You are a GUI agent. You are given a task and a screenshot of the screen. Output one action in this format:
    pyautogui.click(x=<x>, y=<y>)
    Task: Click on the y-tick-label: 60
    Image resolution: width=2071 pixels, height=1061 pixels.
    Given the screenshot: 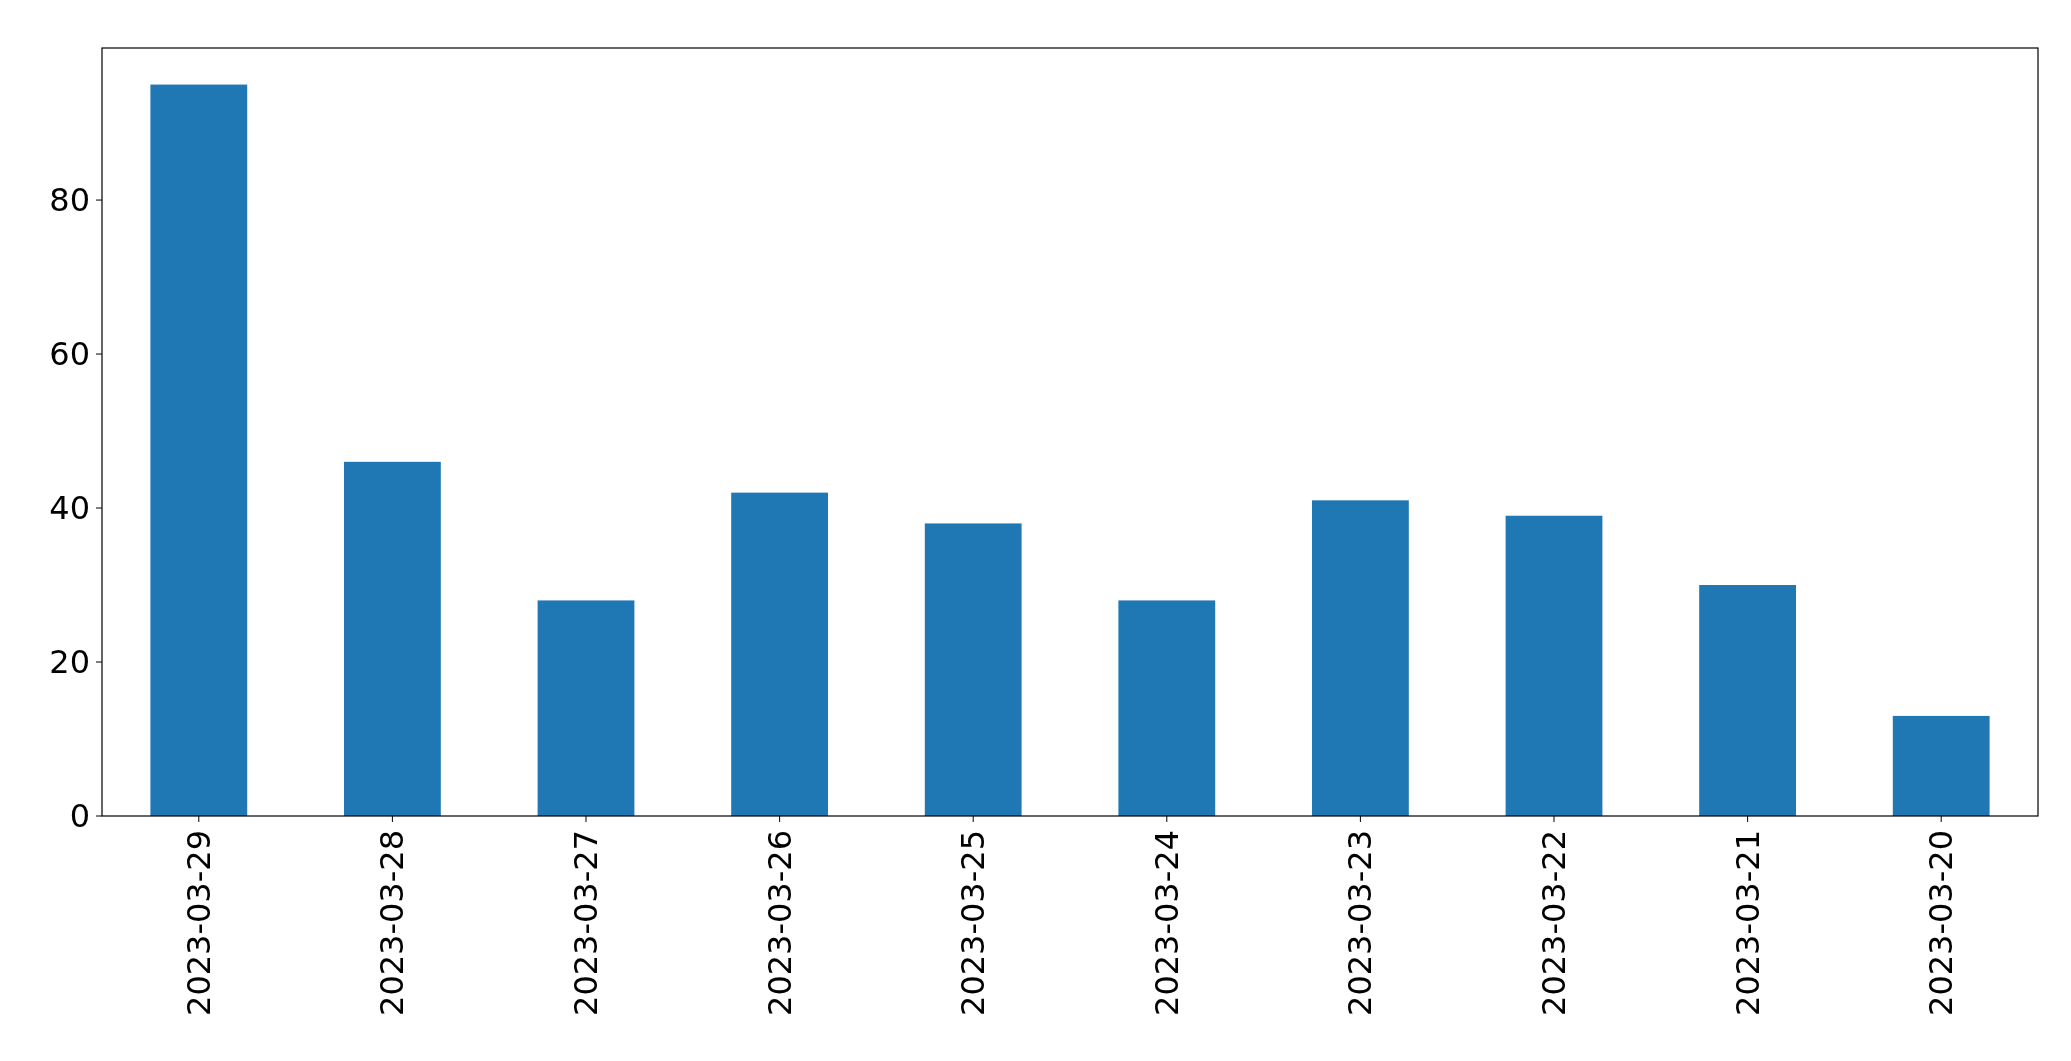 What is the action you would take?
    pyautogui.click(x=69, y=354)
    